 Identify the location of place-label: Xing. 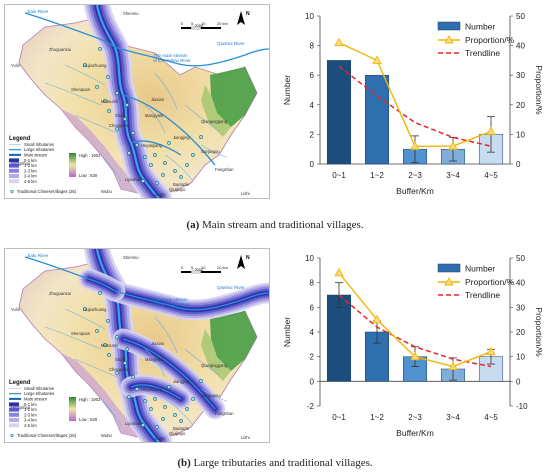
(199, 25).